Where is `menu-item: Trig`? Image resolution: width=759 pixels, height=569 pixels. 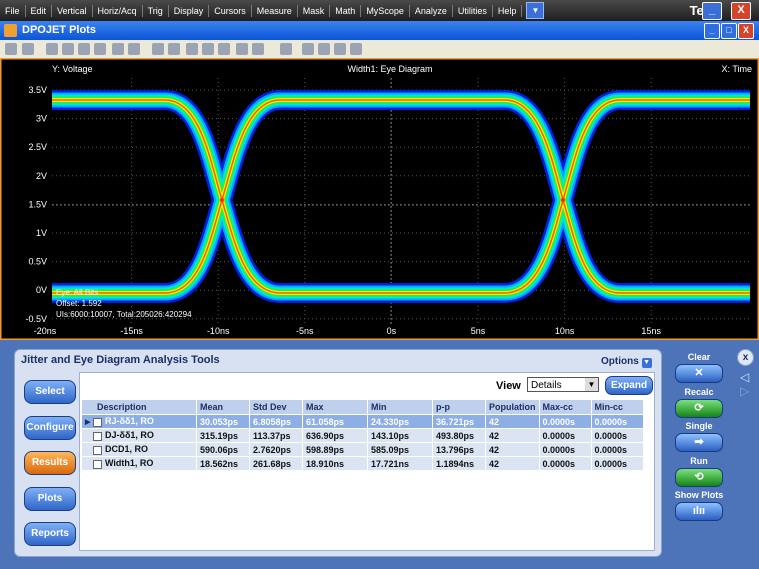 menu-item: Trig is located at coordinates (156, 10).